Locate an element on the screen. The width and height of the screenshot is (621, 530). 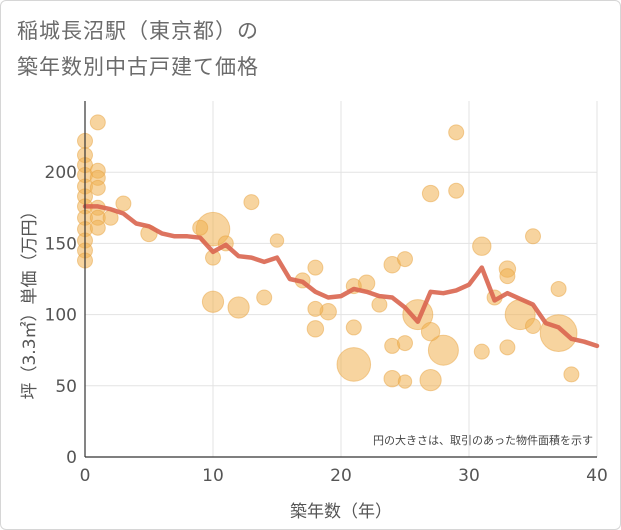
x-tick-label: 0 is located at coordinates (85, 476).